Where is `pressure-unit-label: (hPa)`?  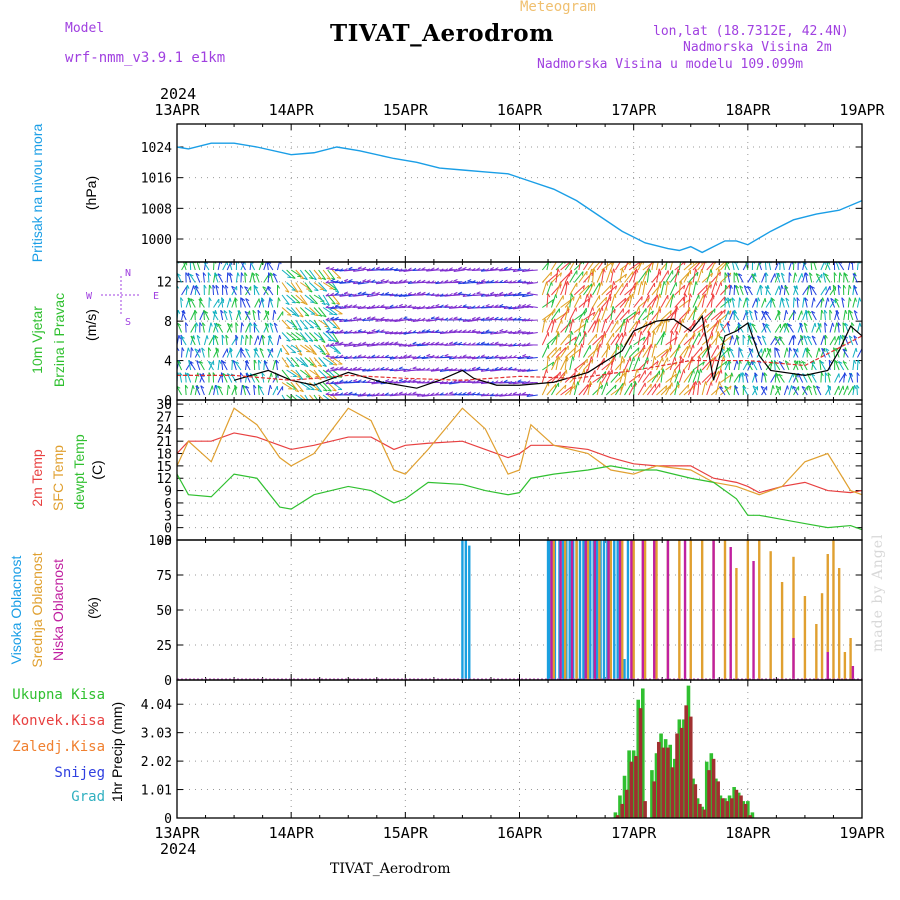 pressure-unit-label: (hPa) is located at coordinates (91, 193).